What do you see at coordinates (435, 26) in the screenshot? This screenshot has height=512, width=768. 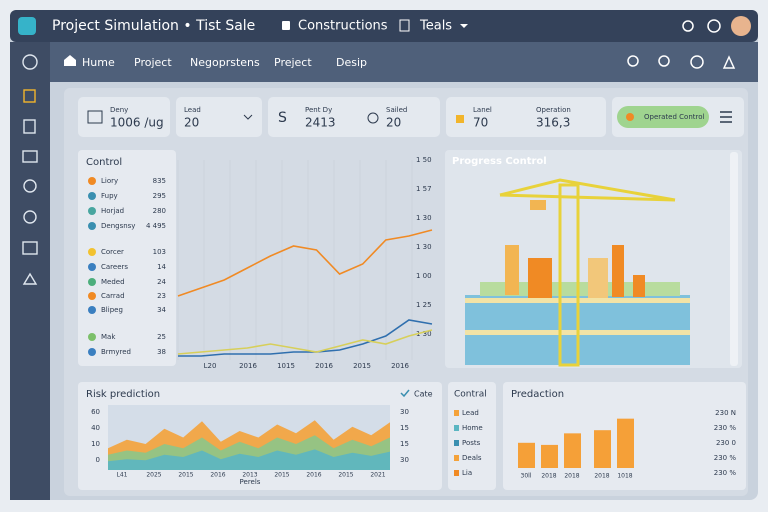 I see `team-selector: Teals` at bounding box center [435, 26].